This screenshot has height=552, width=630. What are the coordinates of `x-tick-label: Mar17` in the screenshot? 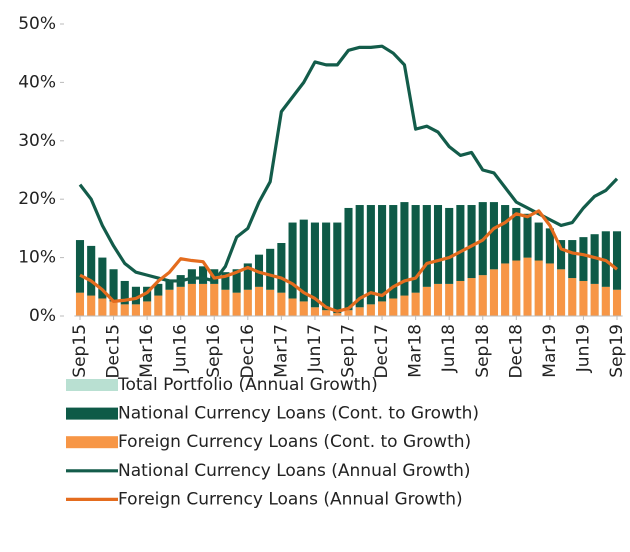 It's located at (281, 351).